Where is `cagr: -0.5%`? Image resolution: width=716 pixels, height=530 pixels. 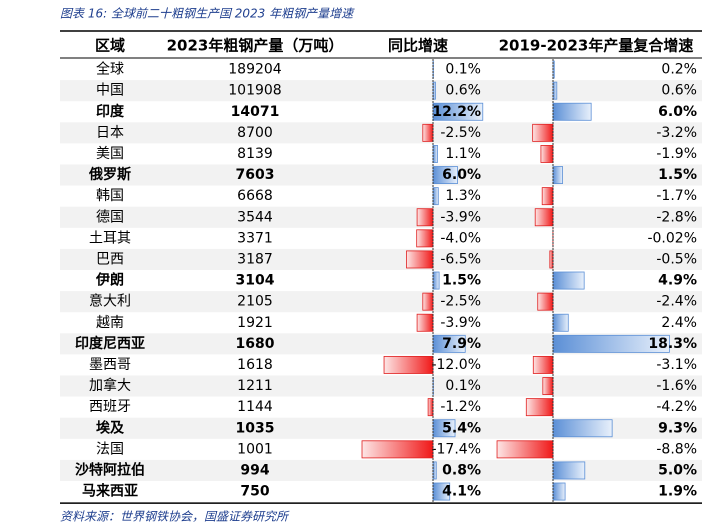 cagr: -0.5% is located at coordinates (676, 259).